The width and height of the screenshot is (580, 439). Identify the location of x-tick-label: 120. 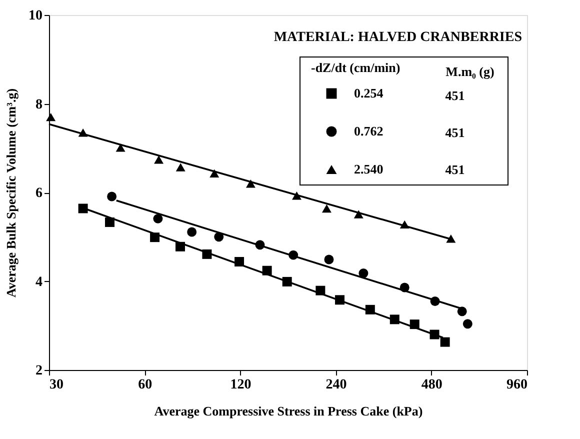
(241, 385).